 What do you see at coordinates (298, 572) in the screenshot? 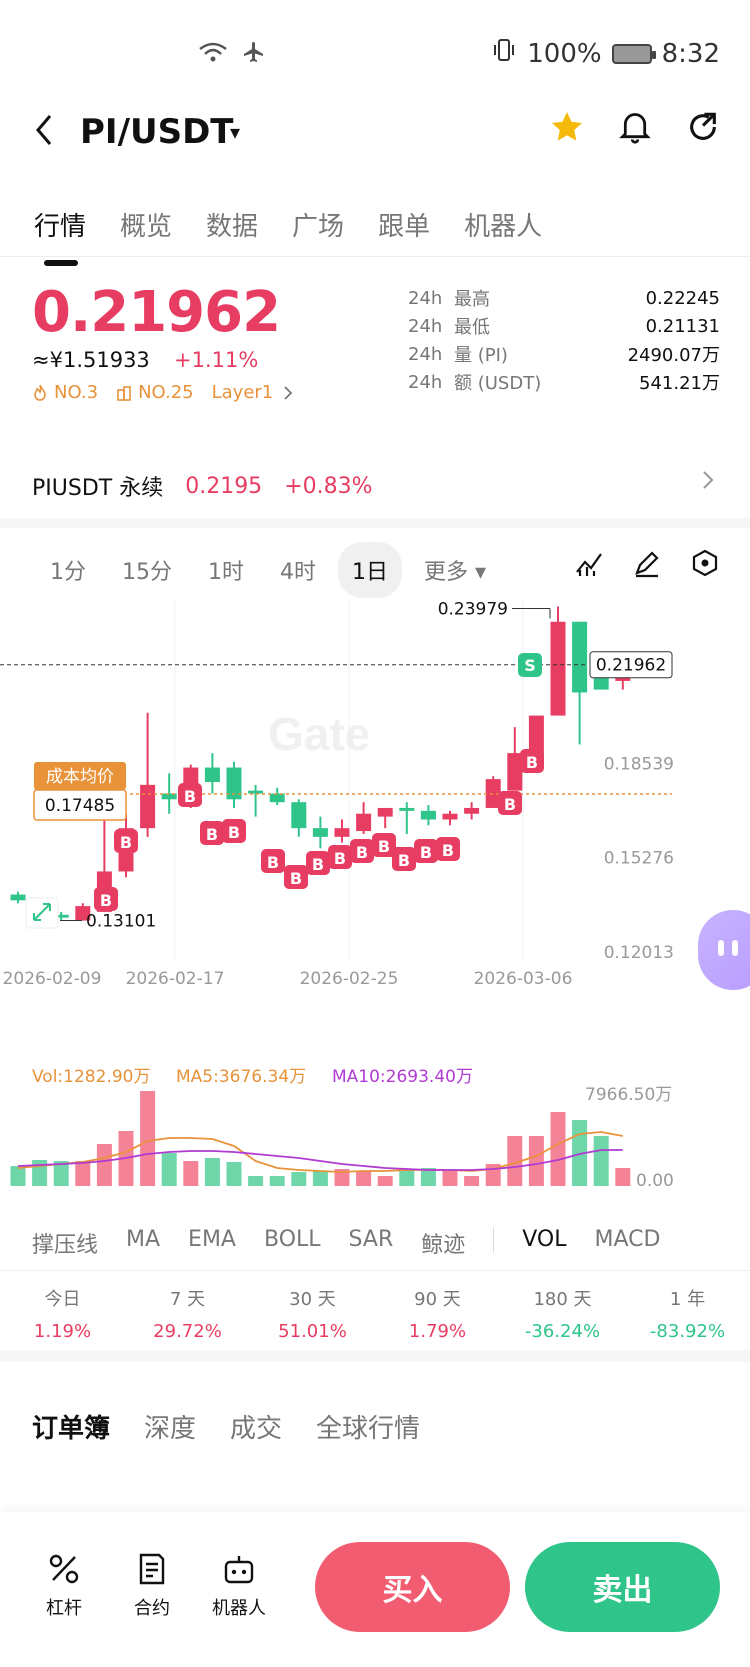
I see `tf-4h: 4时` at bounding box center [298, 572].